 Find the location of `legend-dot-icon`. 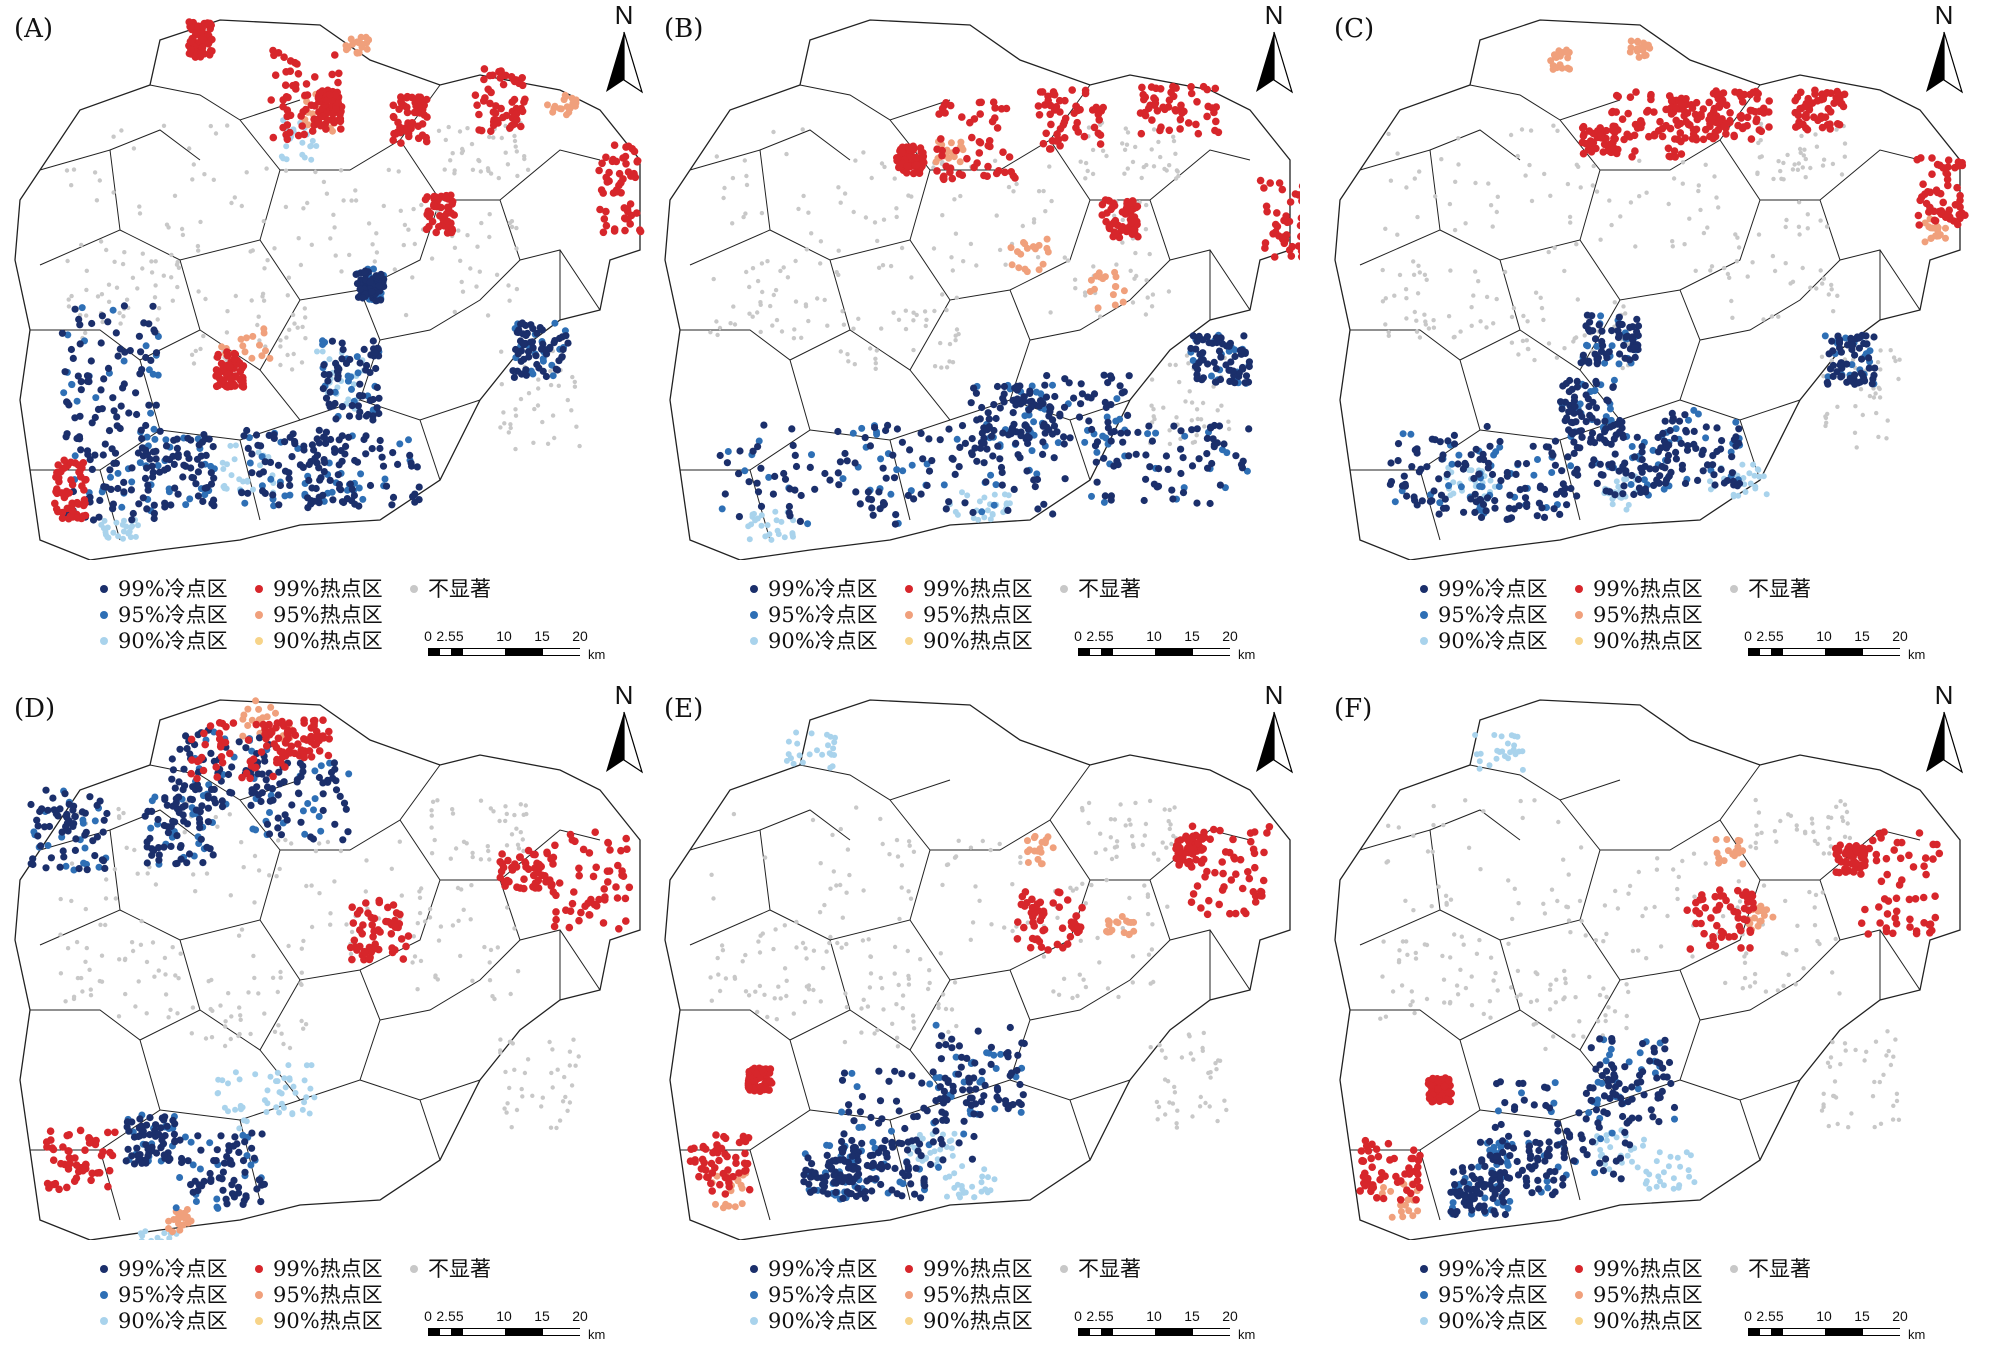

legend-dot-icon is located at coordinates (259, 640).